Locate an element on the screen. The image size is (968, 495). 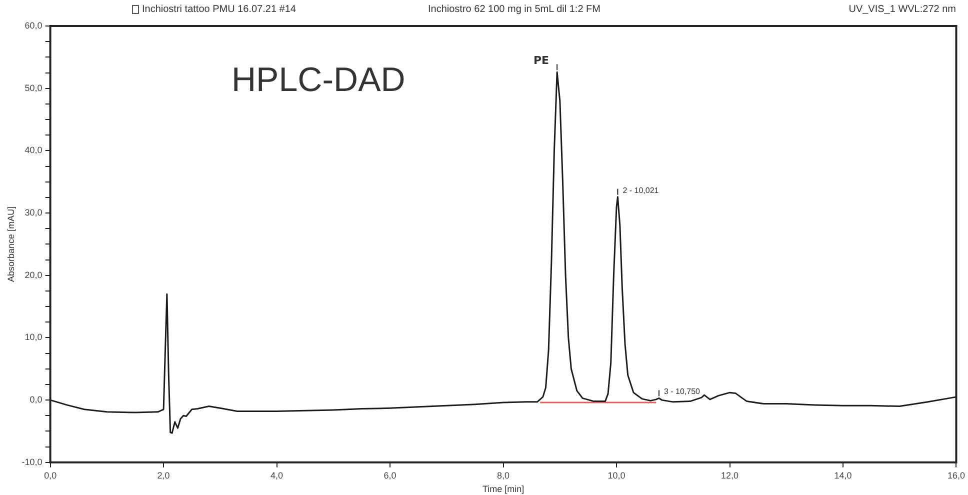
annotation: PE is located at coordinates (541, 61).